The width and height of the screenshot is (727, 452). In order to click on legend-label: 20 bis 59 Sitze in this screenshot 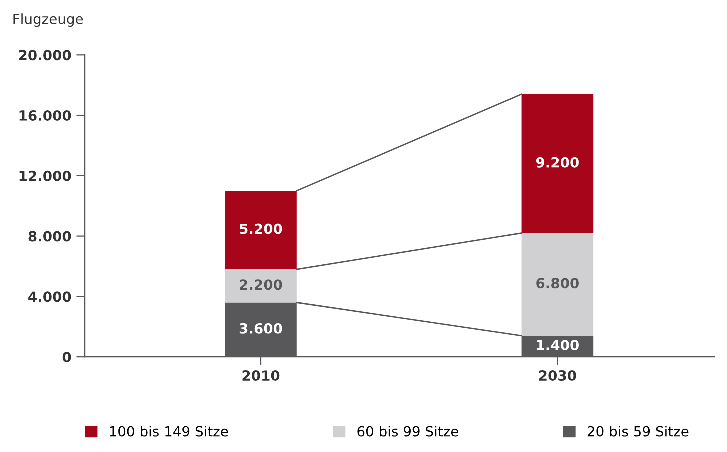, I will do `click(638, 431)`.